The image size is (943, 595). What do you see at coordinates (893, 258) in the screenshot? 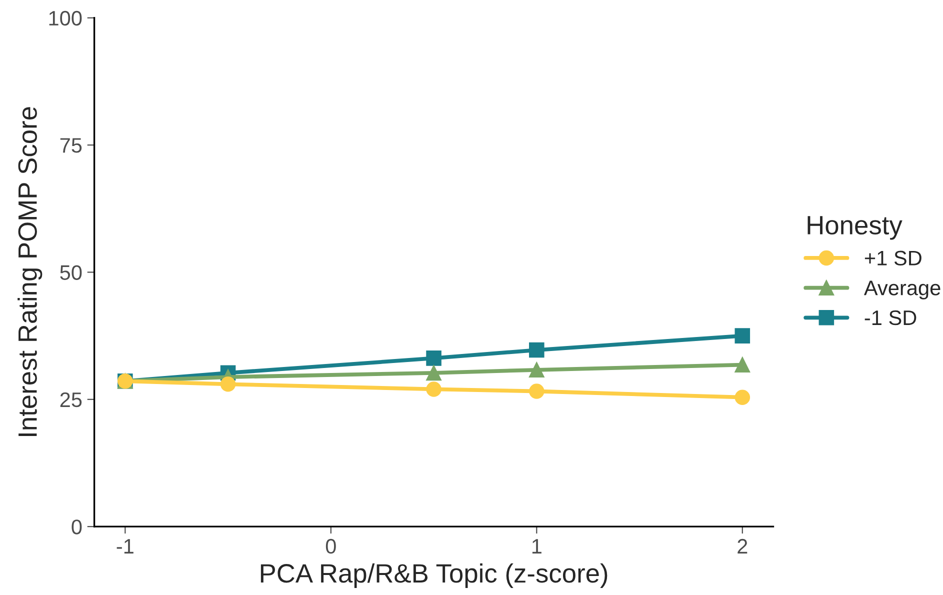
I see `legend-label: +1 SD` at bounding box center [893, 258].